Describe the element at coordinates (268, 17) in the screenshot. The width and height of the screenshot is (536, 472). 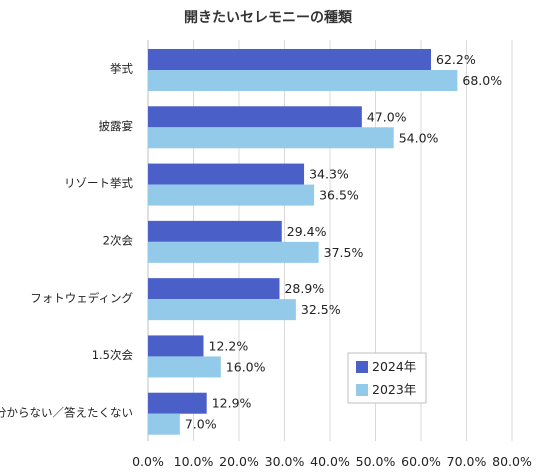
I see `chart-title: 開きたいセレモニーの種類` at that location.